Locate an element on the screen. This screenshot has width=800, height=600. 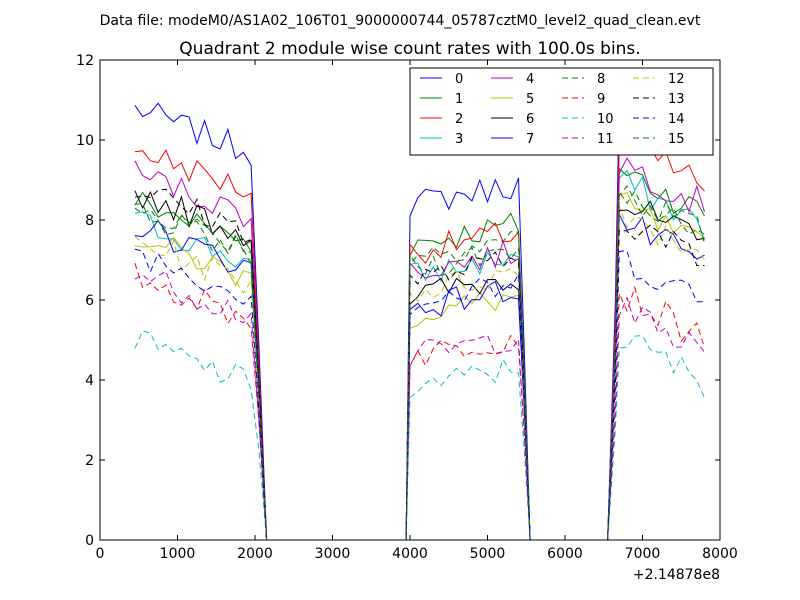
x-tick-label: 0 is located at coordinates (100, 554).